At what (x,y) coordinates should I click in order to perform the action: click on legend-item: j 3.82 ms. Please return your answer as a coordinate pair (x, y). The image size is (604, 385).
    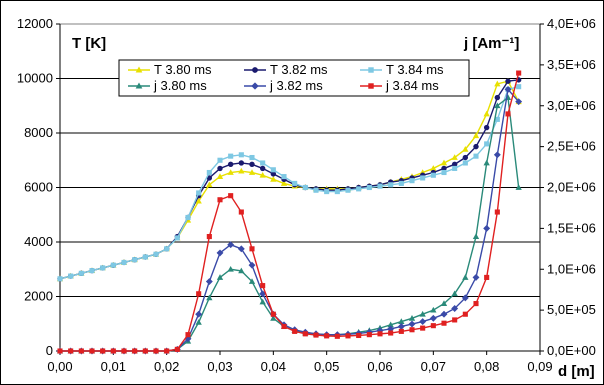
    Looking at the image, I should click on (283, 85).